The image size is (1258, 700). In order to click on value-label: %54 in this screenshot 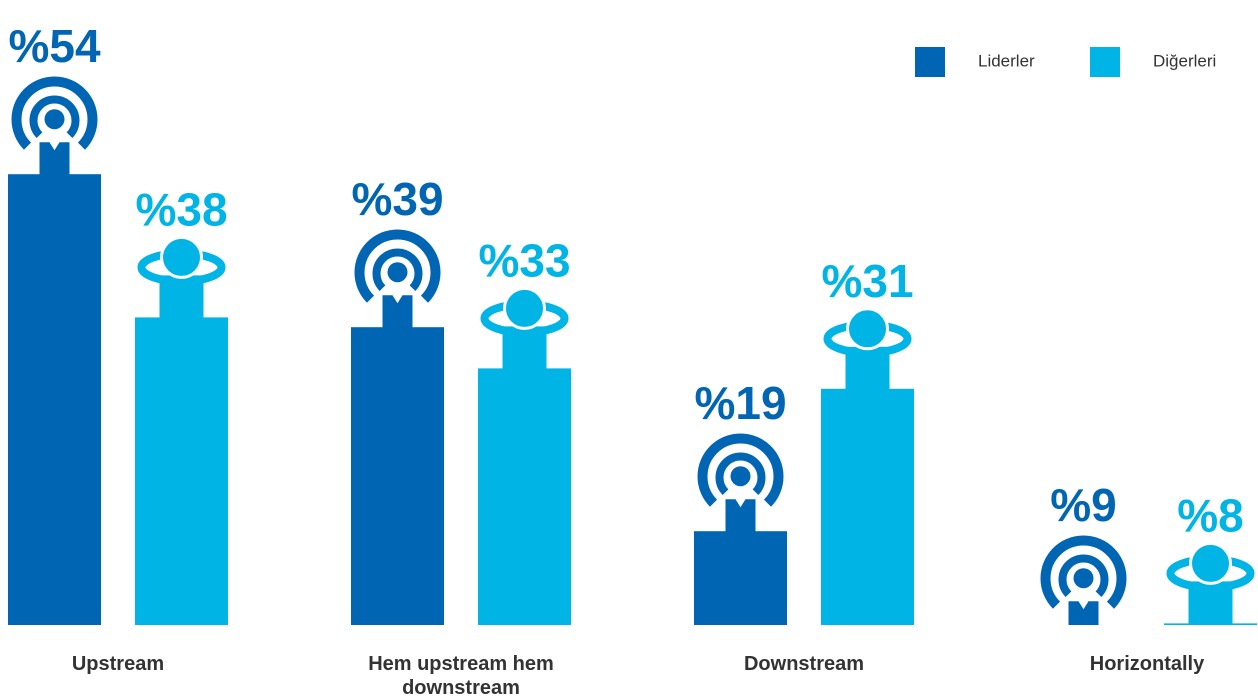, I will do `click(54, 46)`.